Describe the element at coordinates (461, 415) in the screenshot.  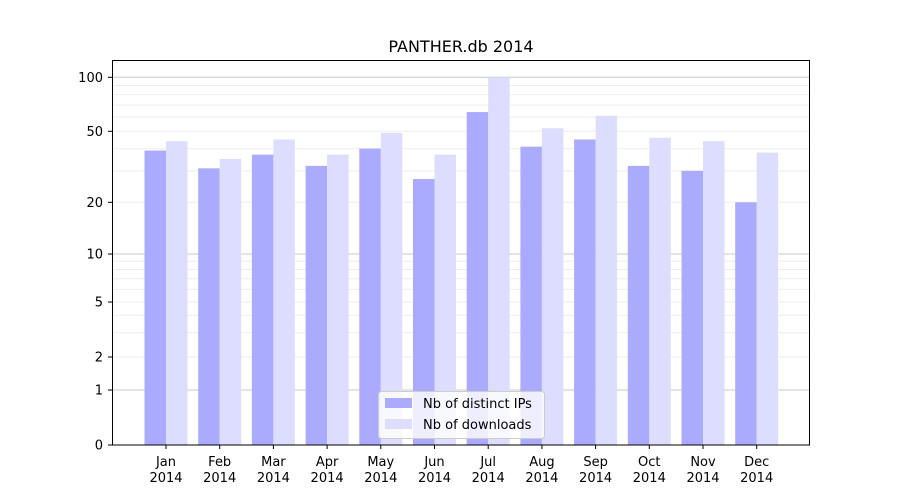
I see `legend: Nb of distinct IPs Nb of downloads` at that location.